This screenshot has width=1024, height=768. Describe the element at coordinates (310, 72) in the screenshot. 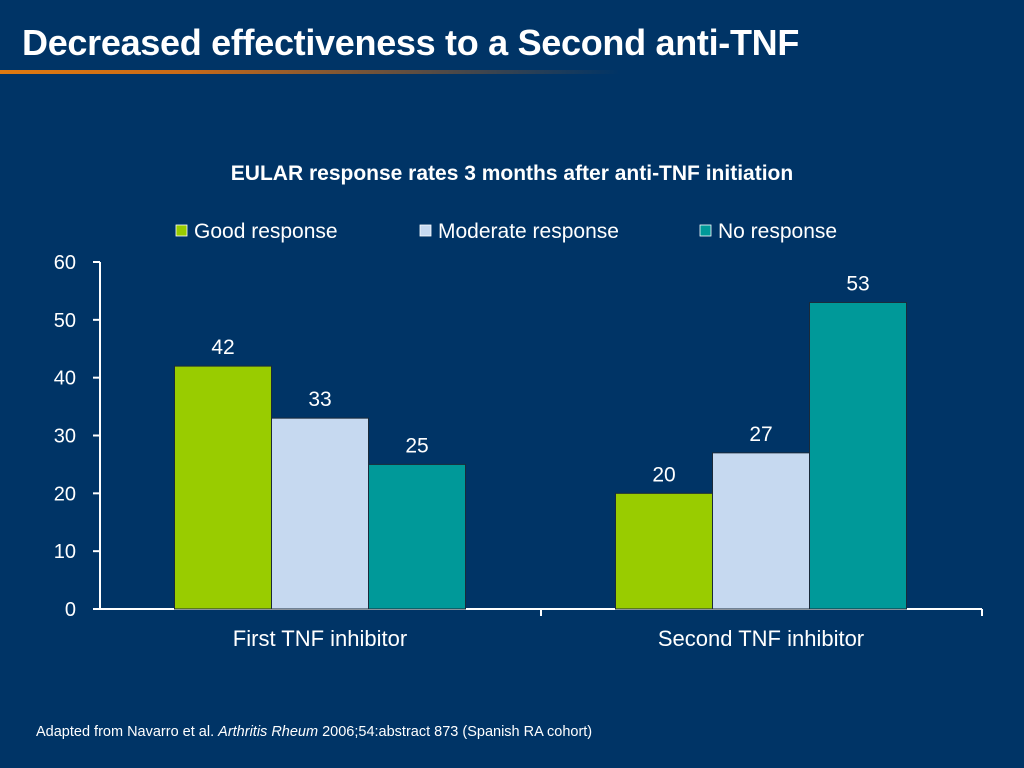

I see `title-underline` at that location.